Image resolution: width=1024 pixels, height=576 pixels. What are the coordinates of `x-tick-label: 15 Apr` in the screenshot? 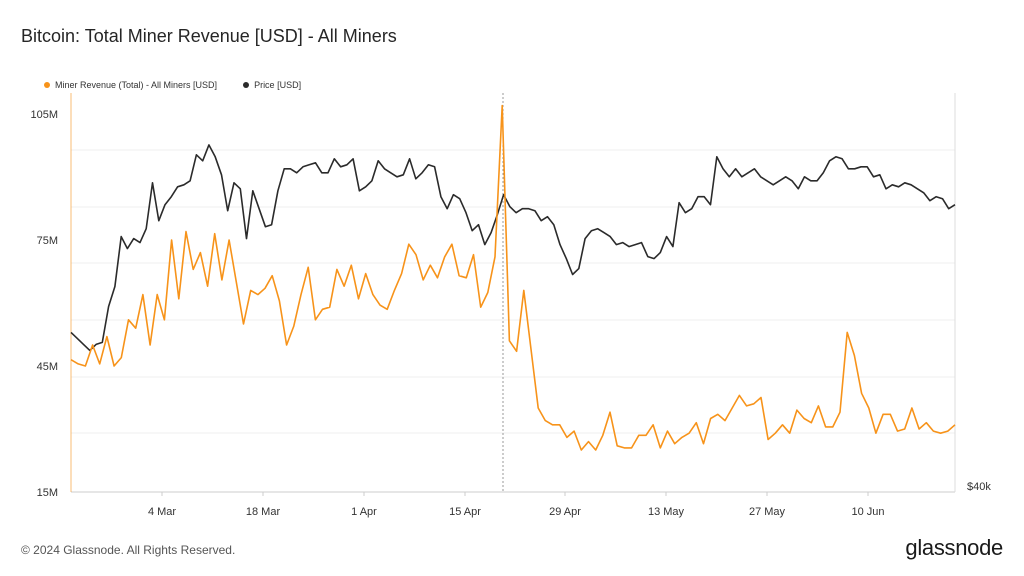 It's located at (465, 512).